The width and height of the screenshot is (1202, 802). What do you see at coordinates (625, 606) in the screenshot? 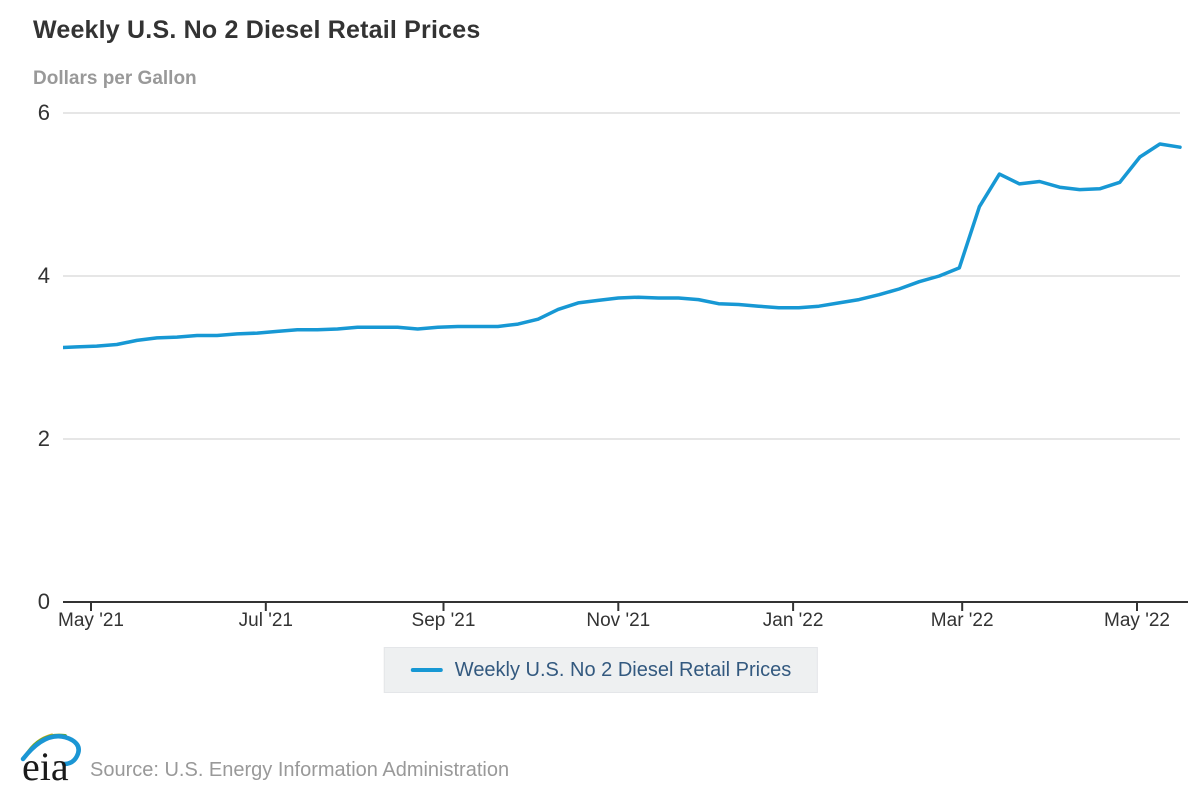
I see `x-axis-group` at bounding box center [625, 606].